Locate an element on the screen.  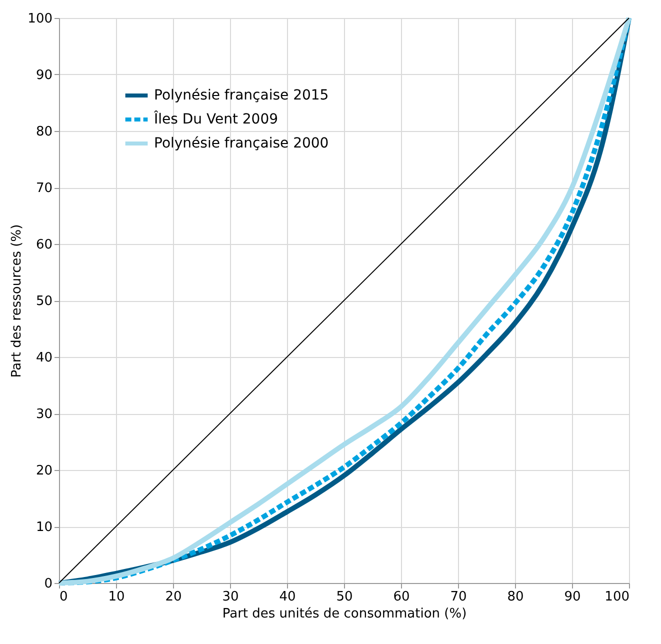
legend-label: Polynésie française 2015 is located at coordinates (241, 96).